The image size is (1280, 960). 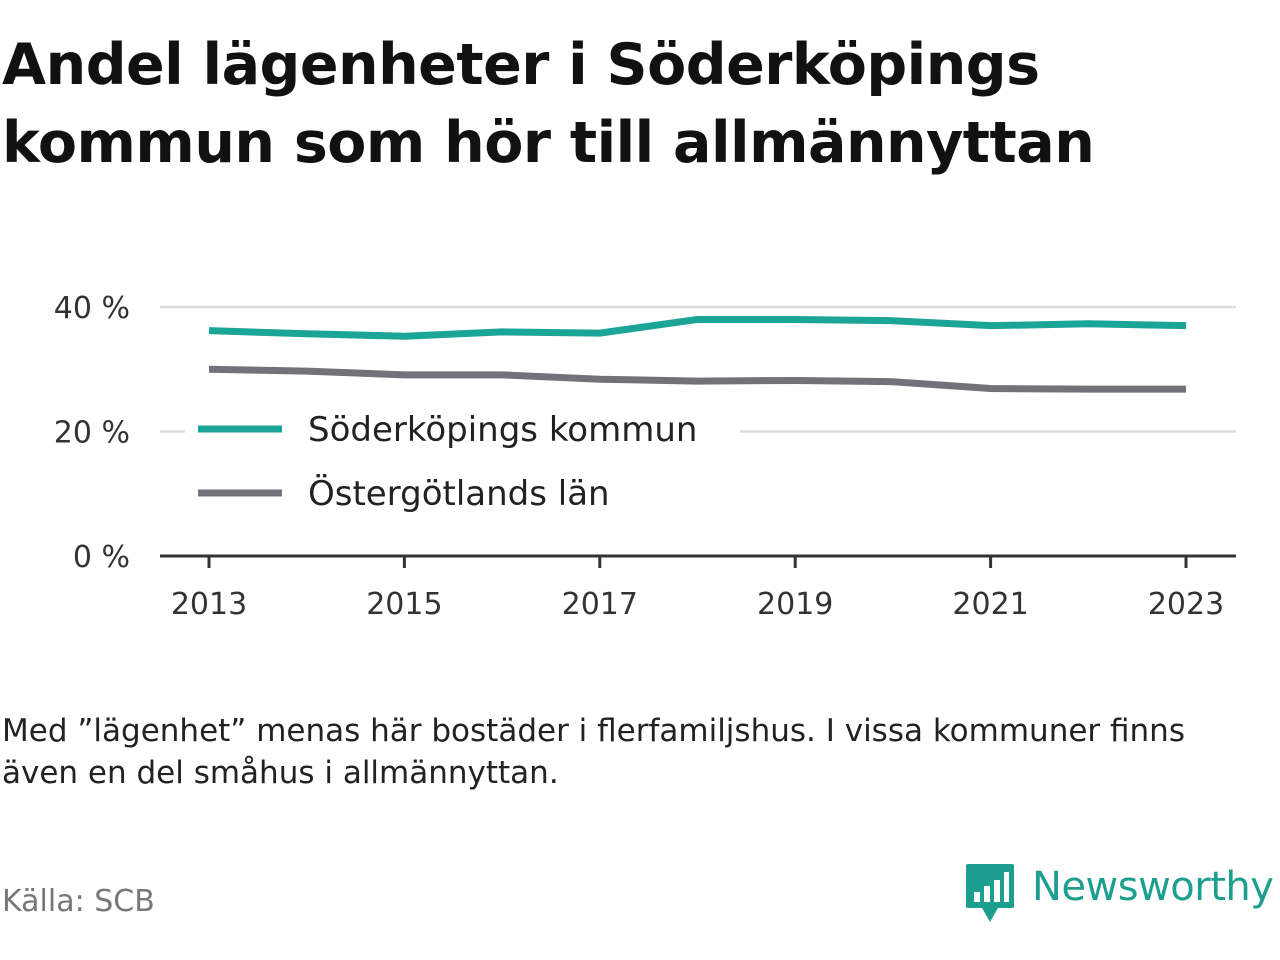 I want to click on newsworthy-logo-icon, so click(x=990, y=893).